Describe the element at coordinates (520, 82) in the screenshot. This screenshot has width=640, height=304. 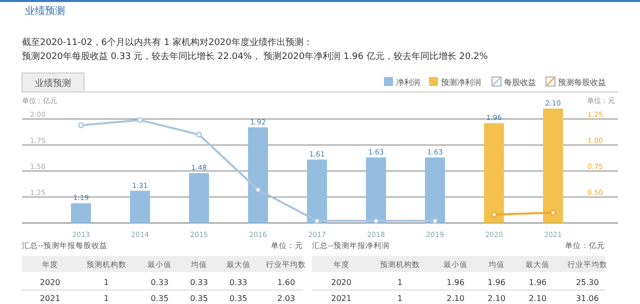
I see `legend-label: 每股收益` at that location.